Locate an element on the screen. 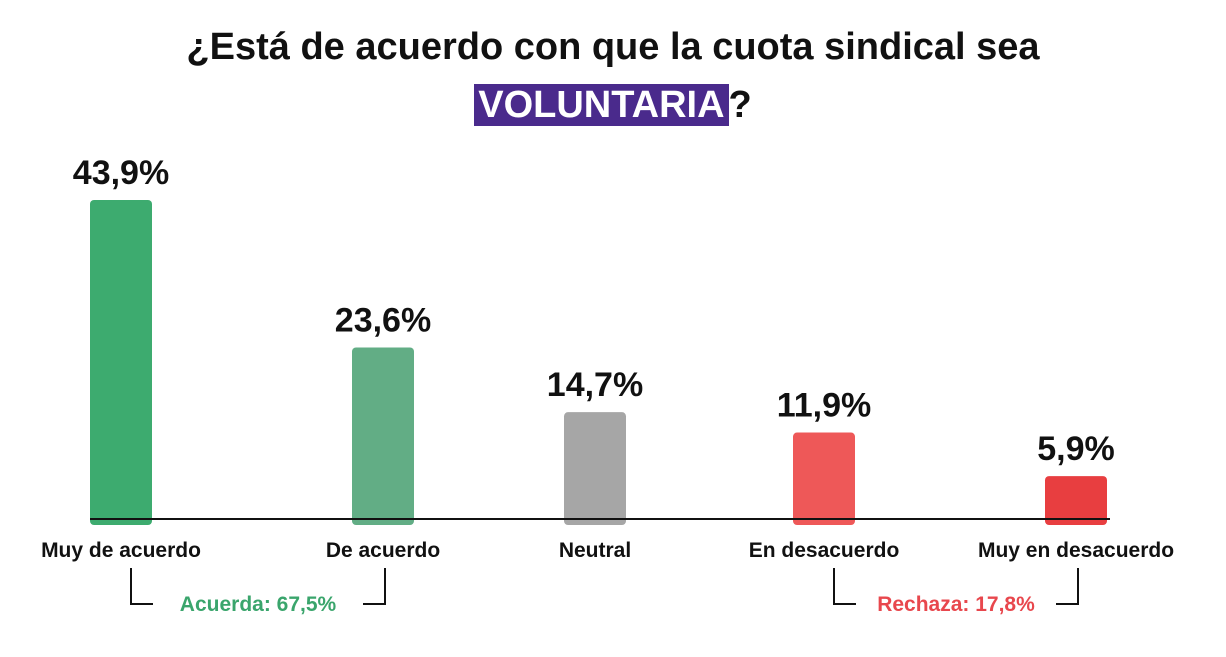 This screenshot has height=657, width=1226. group-label-1: Rechaza: 17,8% is located at coordinates (956, 604).